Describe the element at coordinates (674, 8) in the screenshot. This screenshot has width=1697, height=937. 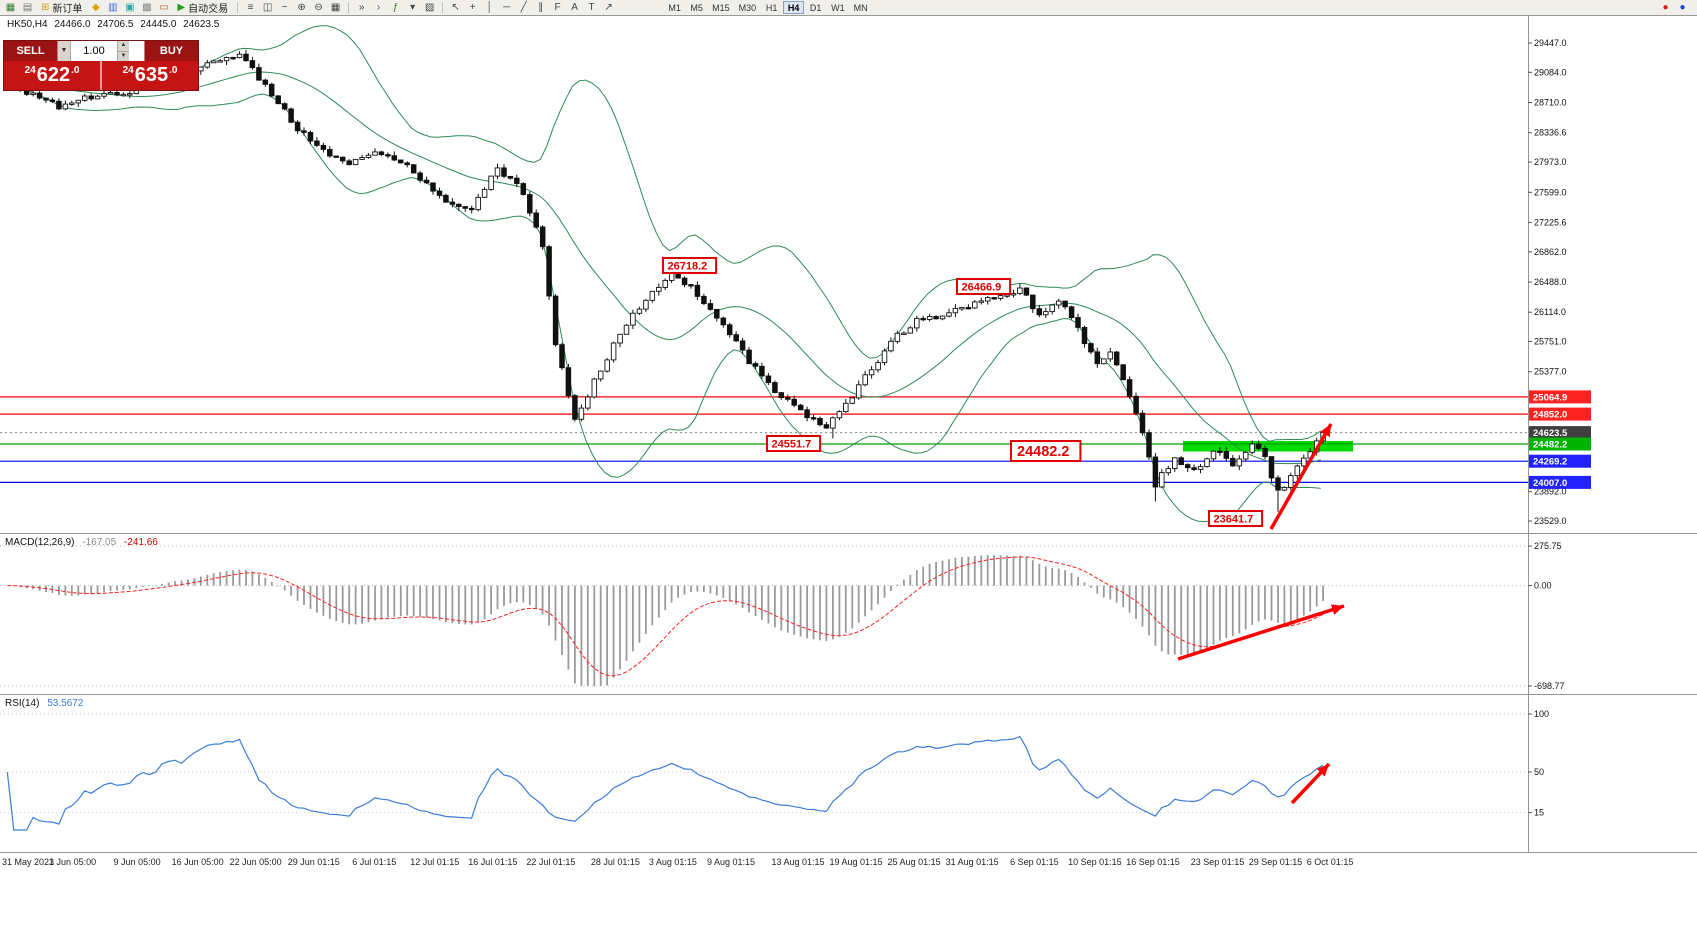
I see `timeframe-m1-button: M1` at that location.